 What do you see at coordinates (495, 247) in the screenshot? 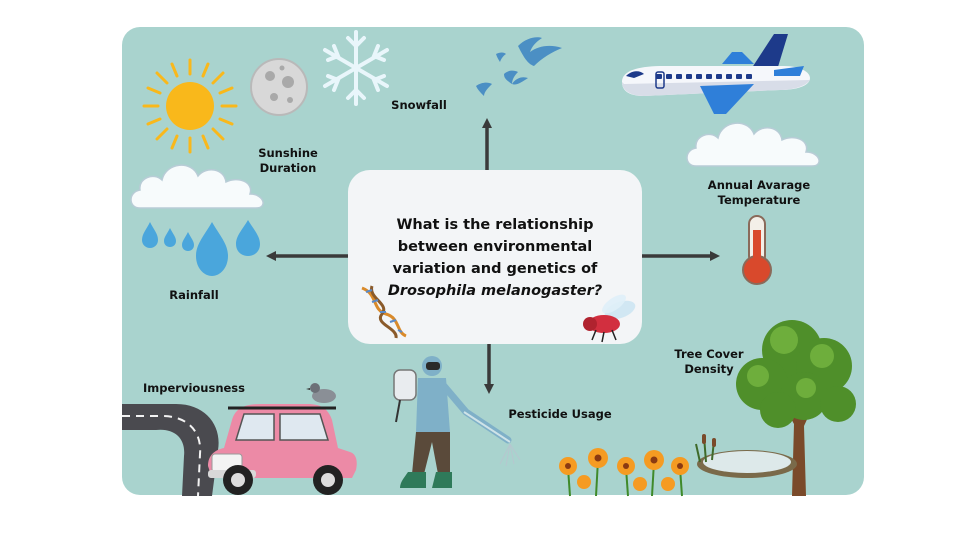
I see `question-line-2: between environmental` at bounding box center [495, 247].